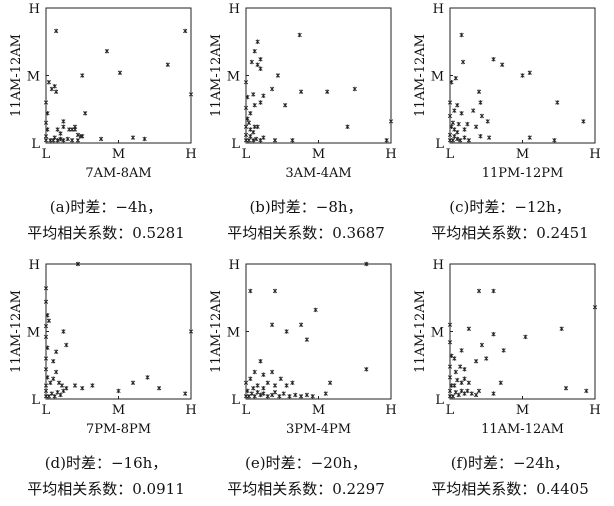  What do you see at coordinates (246, 410) in the screenshot?
I see `x-tick-label-e-0: L` at bounding box center [246, 410].